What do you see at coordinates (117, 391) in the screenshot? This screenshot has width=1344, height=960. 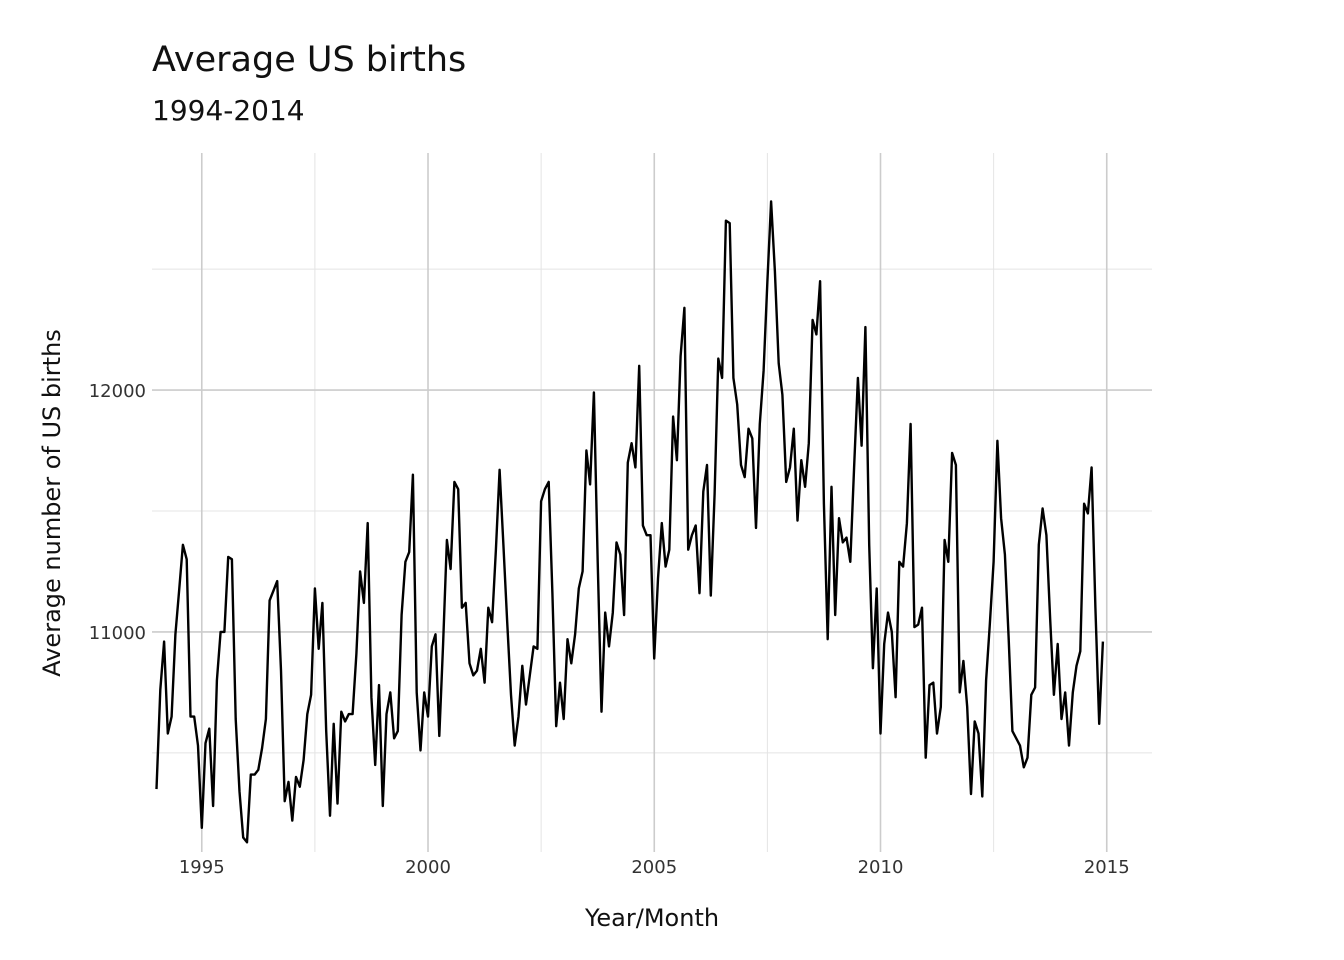 I see `y-tick-label: 12000` at bounding box center [117, 391].